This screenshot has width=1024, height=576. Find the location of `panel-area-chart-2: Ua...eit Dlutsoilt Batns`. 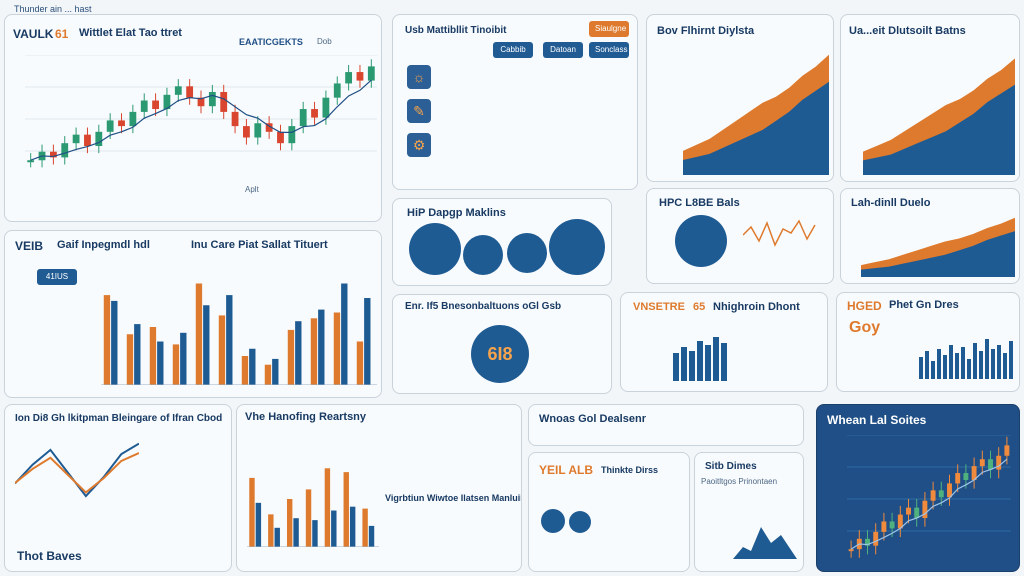

panel-area-chart-2: Ua...eit Dlutsoilt Batns is located at coordinates (930, 98).